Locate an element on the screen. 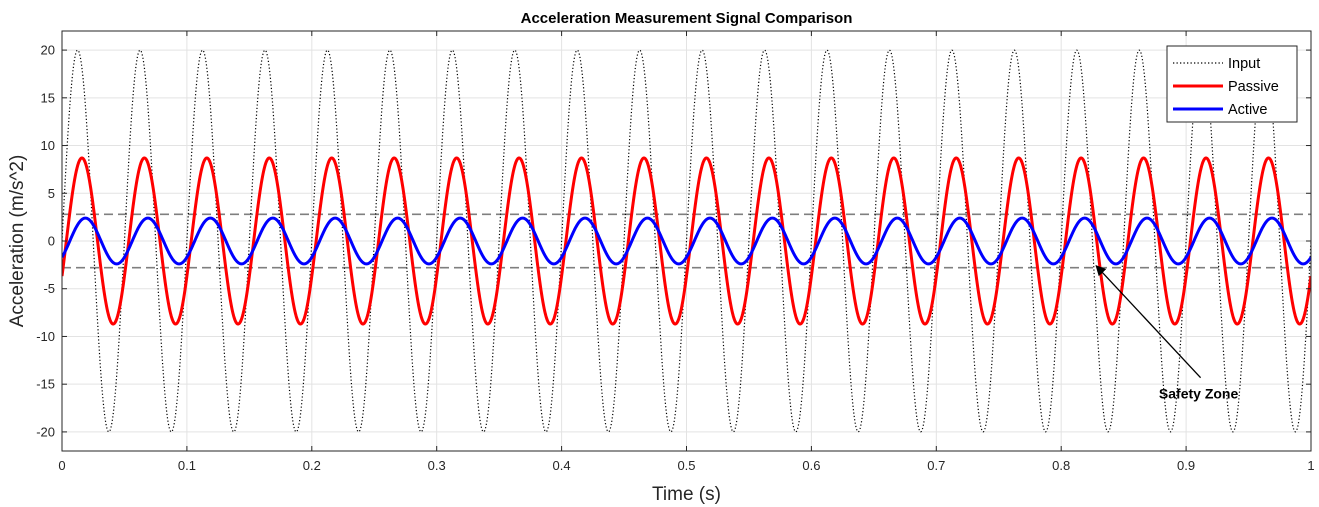  x-tick-label: 0 is located at coordinates (61, 465).